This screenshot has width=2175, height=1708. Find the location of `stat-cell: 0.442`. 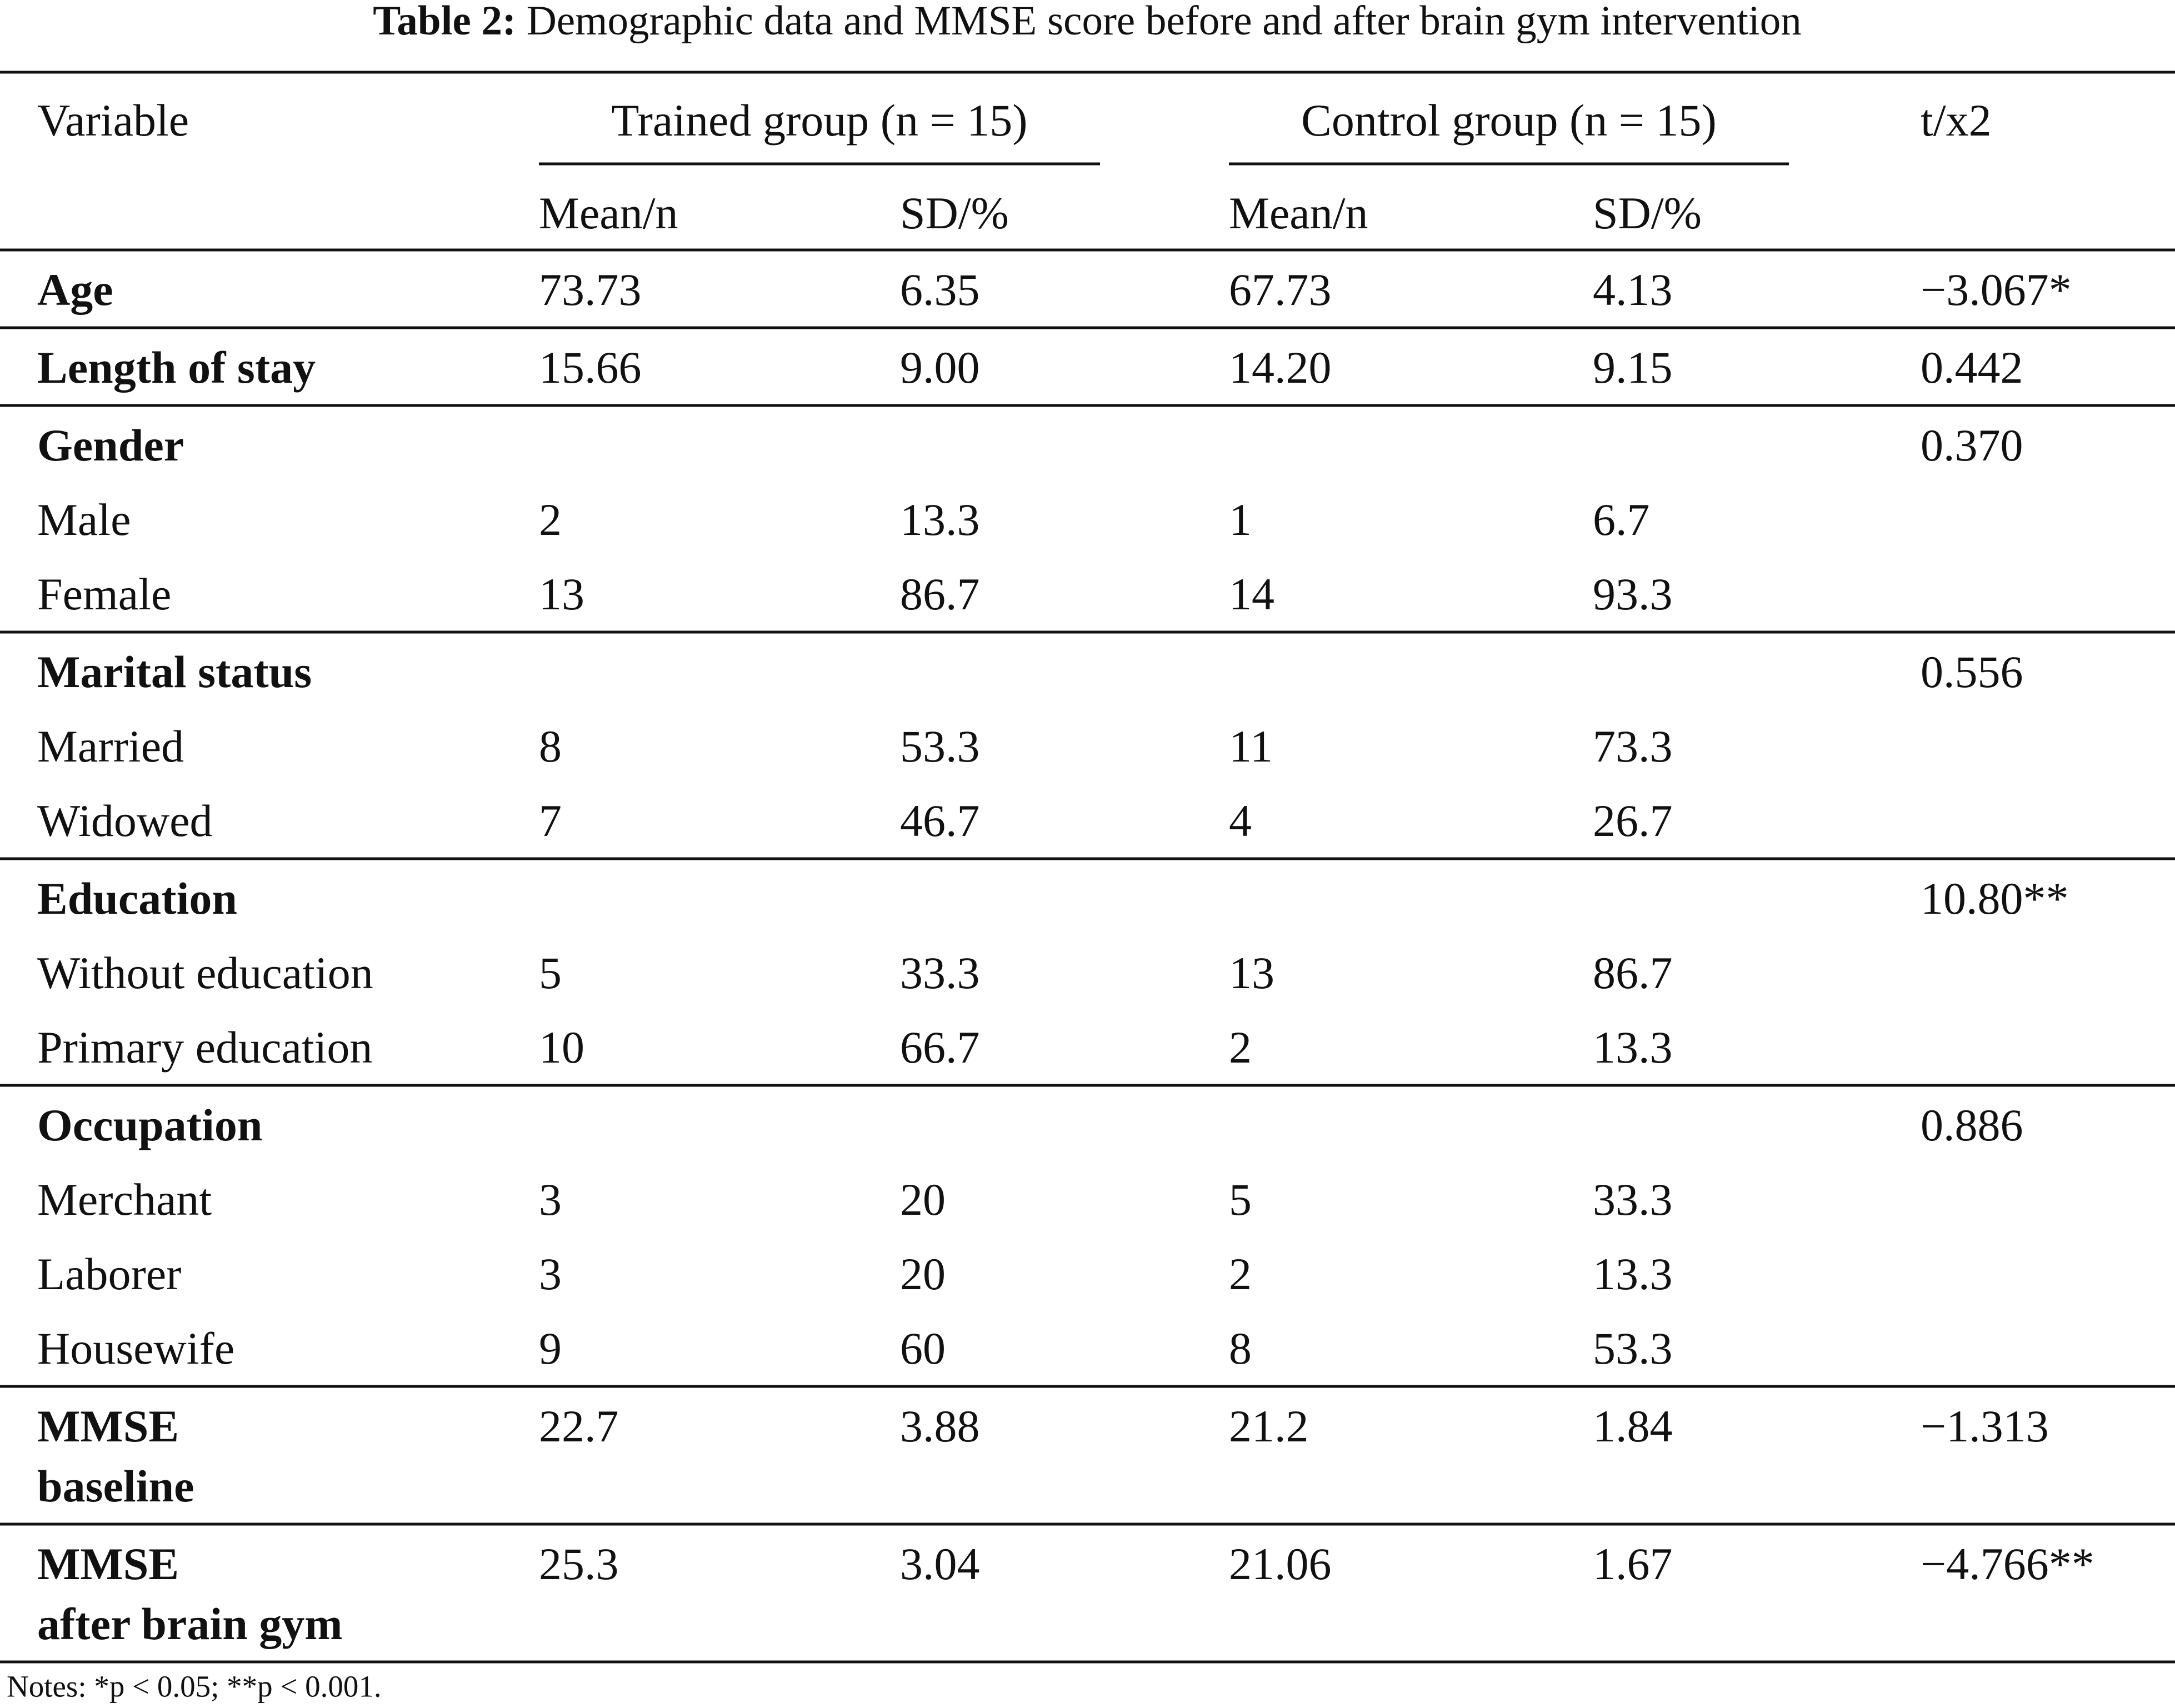

stat-cell: 0.442 is located at coordinates (1972, 367).